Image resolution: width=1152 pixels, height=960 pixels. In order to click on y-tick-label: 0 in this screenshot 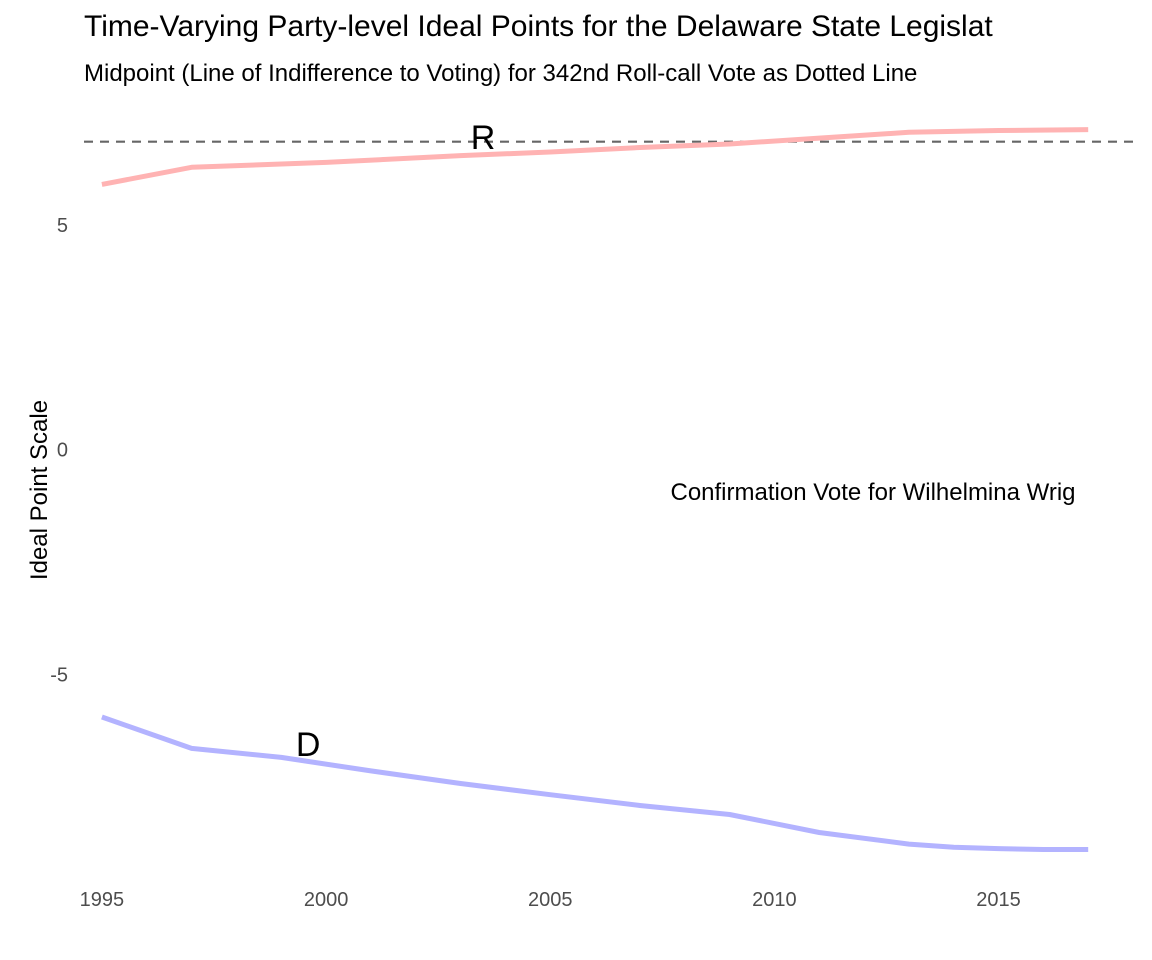, I will do `click(62, 451)`.